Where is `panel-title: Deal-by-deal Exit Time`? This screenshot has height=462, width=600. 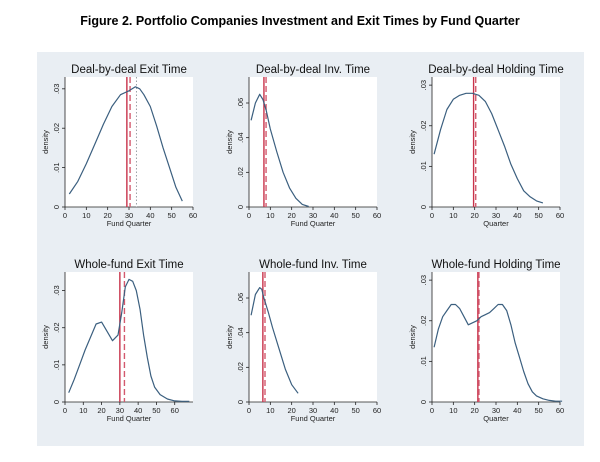 panel-title: Deal-by-deal Exit Time is located at coordinates (129, 70).